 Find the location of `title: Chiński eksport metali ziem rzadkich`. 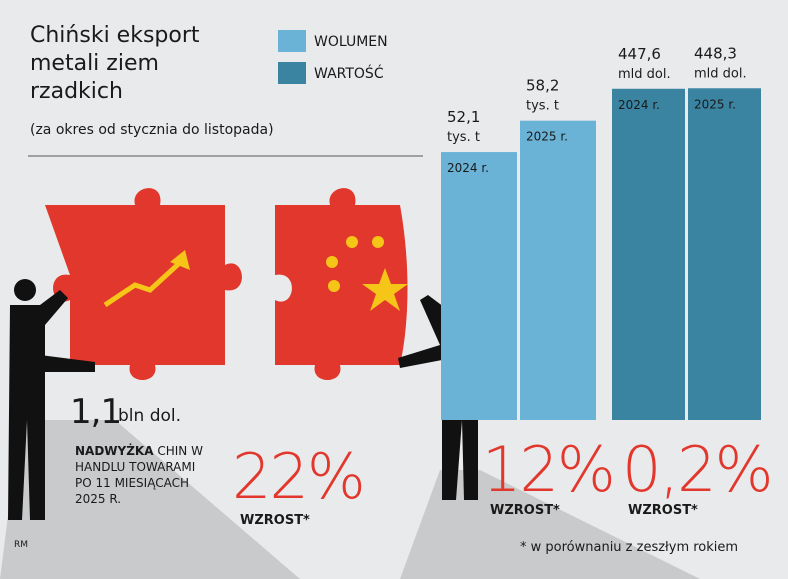

title: Chiński eksport metali ziem rzadkich is located at coordinates (115, 63).